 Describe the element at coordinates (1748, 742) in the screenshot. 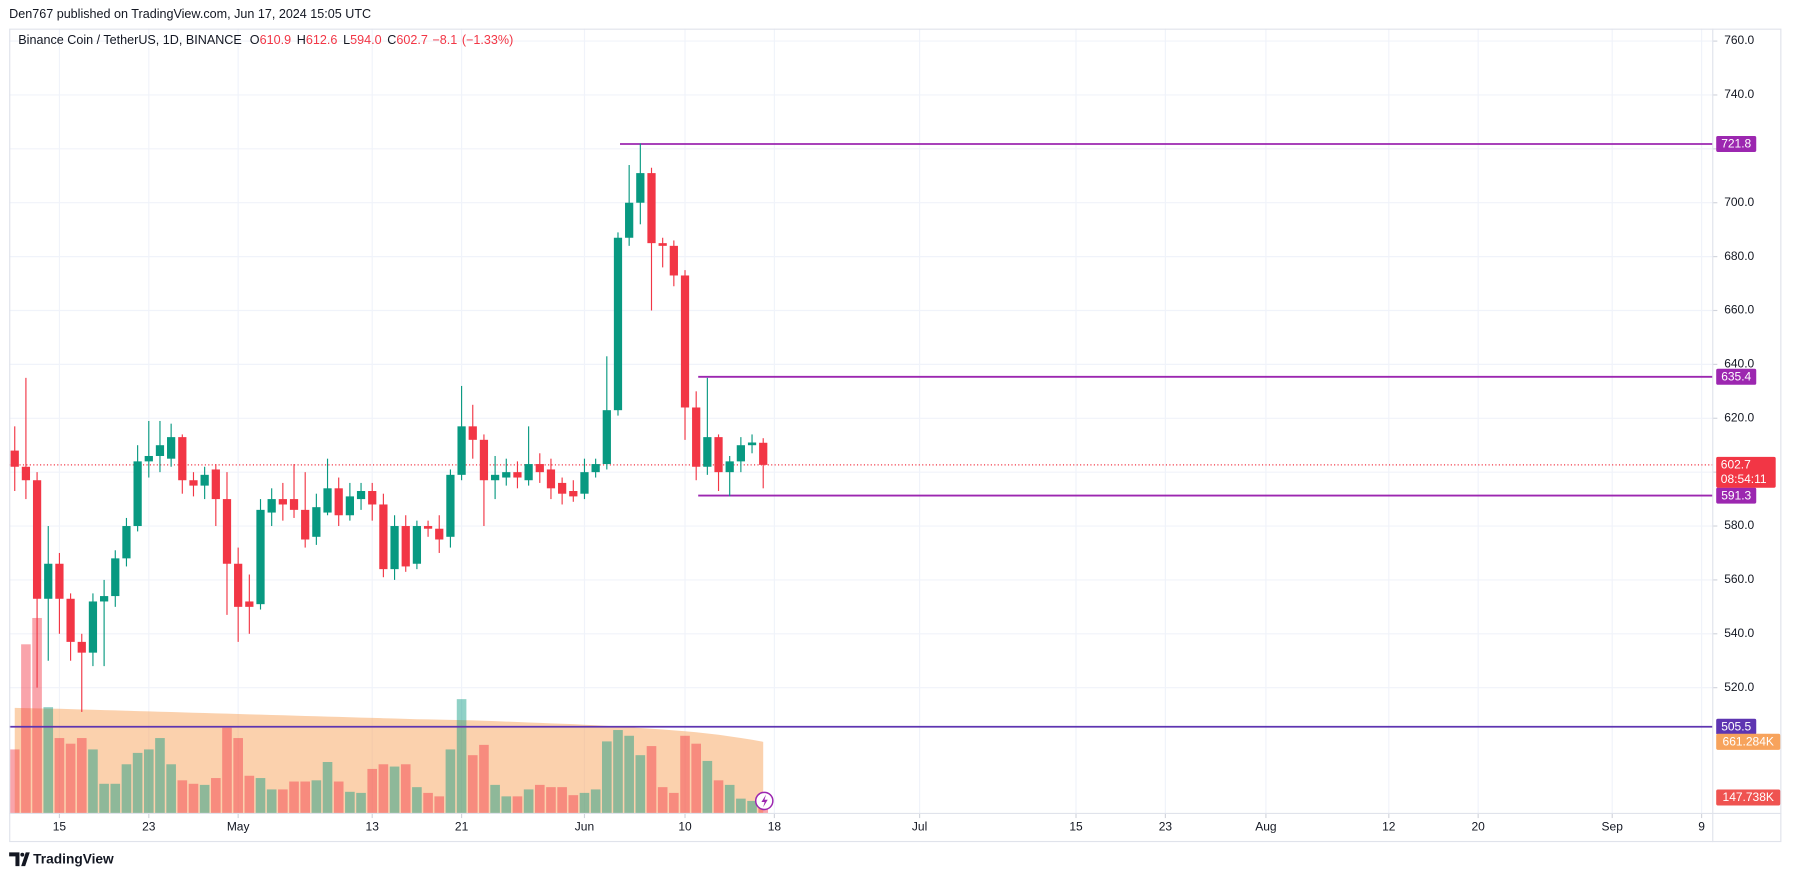

I see `volume-ma-label: 661.284K` at that location.